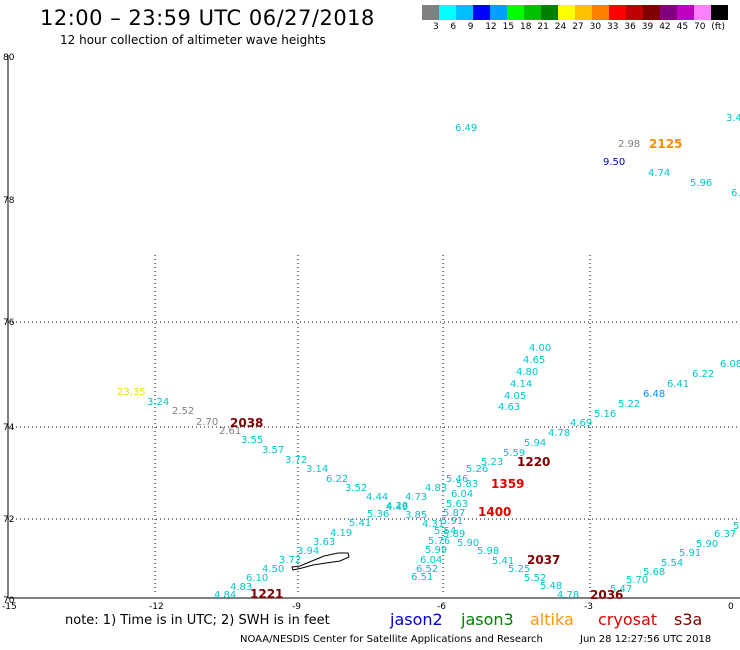 This screenshot has width=740, height=650. Describe the element at coordinates (273, 569) in the screenshot. I see `wave-height-value: 4.50` at that location.